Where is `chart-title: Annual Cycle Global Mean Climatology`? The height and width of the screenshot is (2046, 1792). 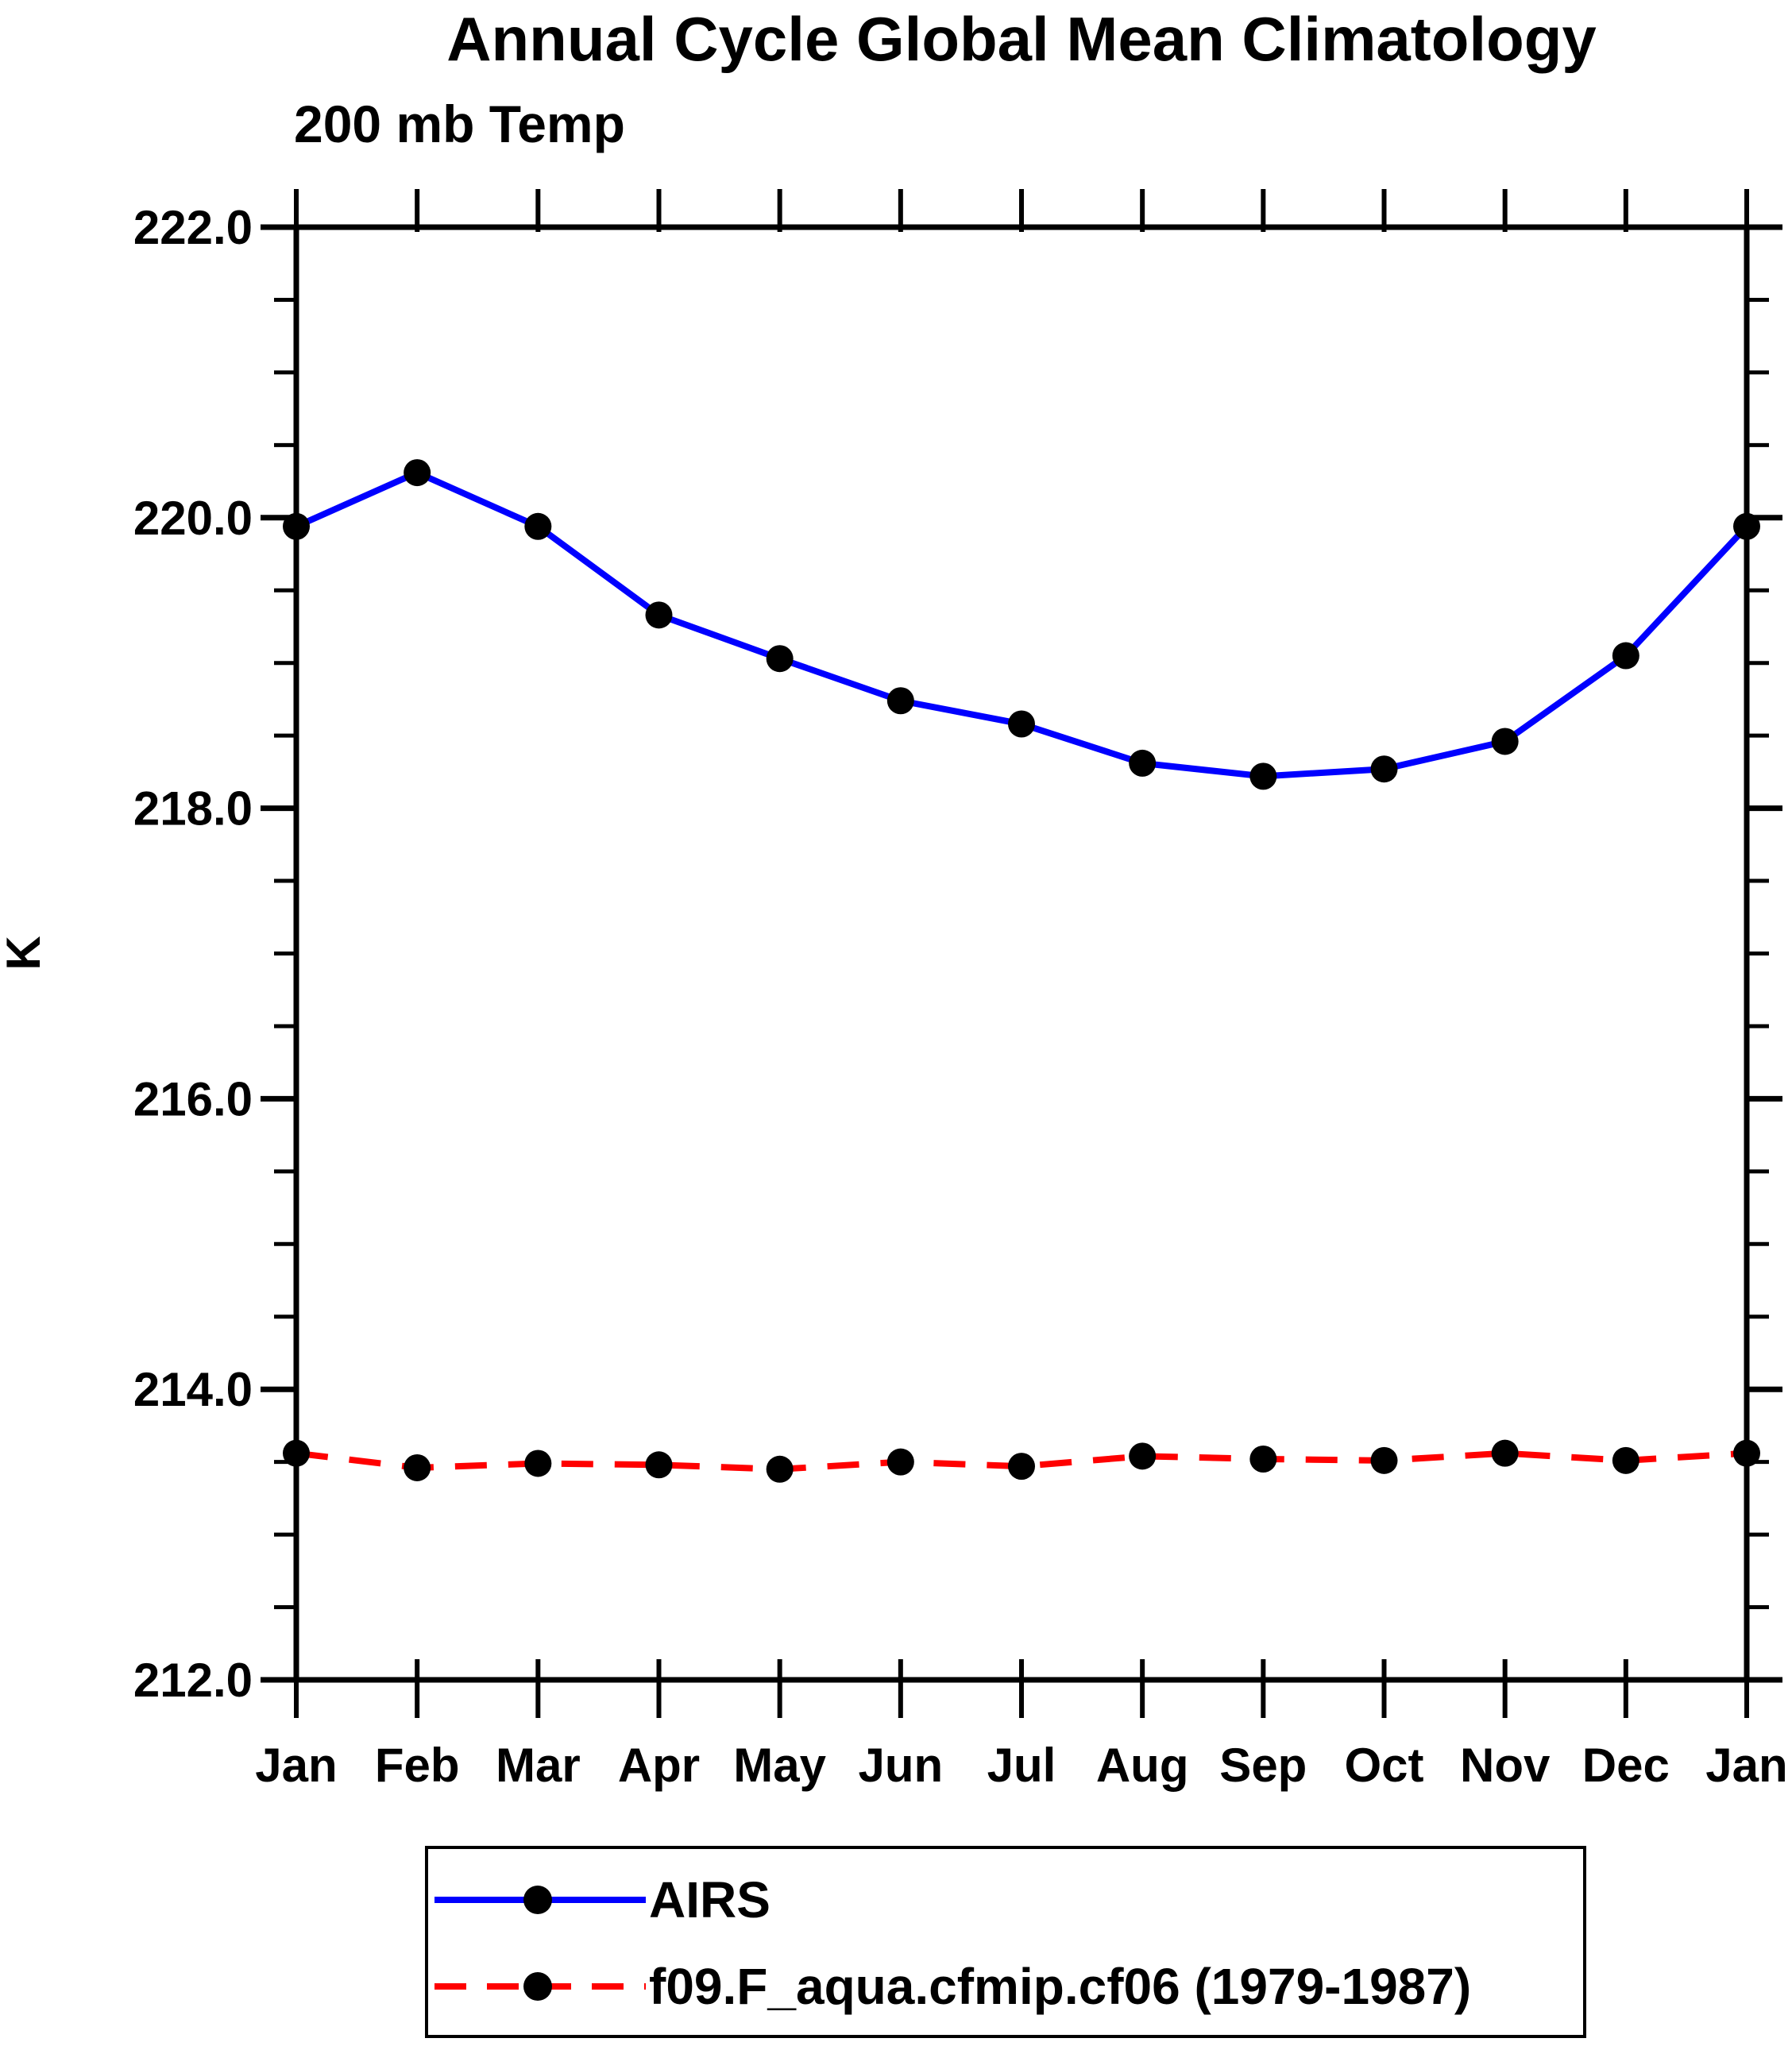 chart-title: Annual Cycle Global Mean Climatology is located at coordinates (1022, 39).